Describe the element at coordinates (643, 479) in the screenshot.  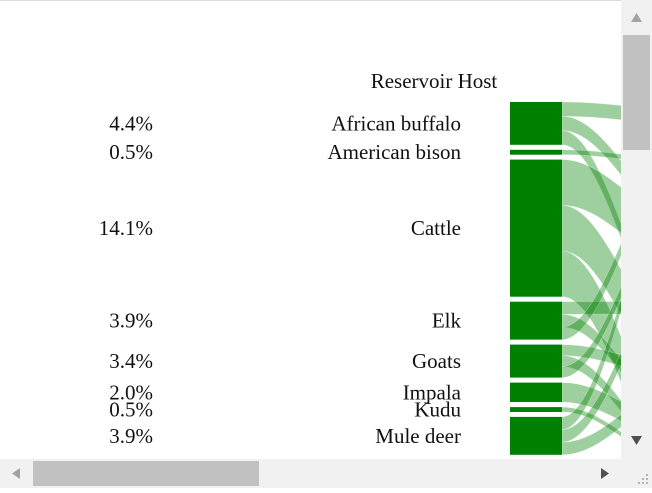
I see `resize-grip-icon` at that location.